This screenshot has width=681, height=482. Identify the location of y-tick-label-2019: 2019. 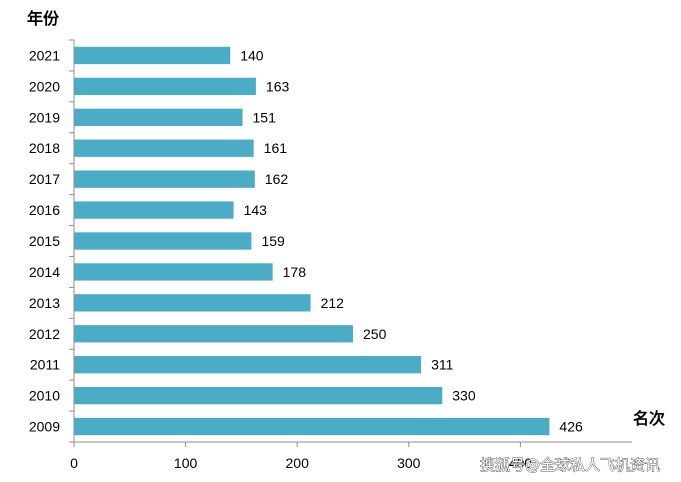
(44, 117).